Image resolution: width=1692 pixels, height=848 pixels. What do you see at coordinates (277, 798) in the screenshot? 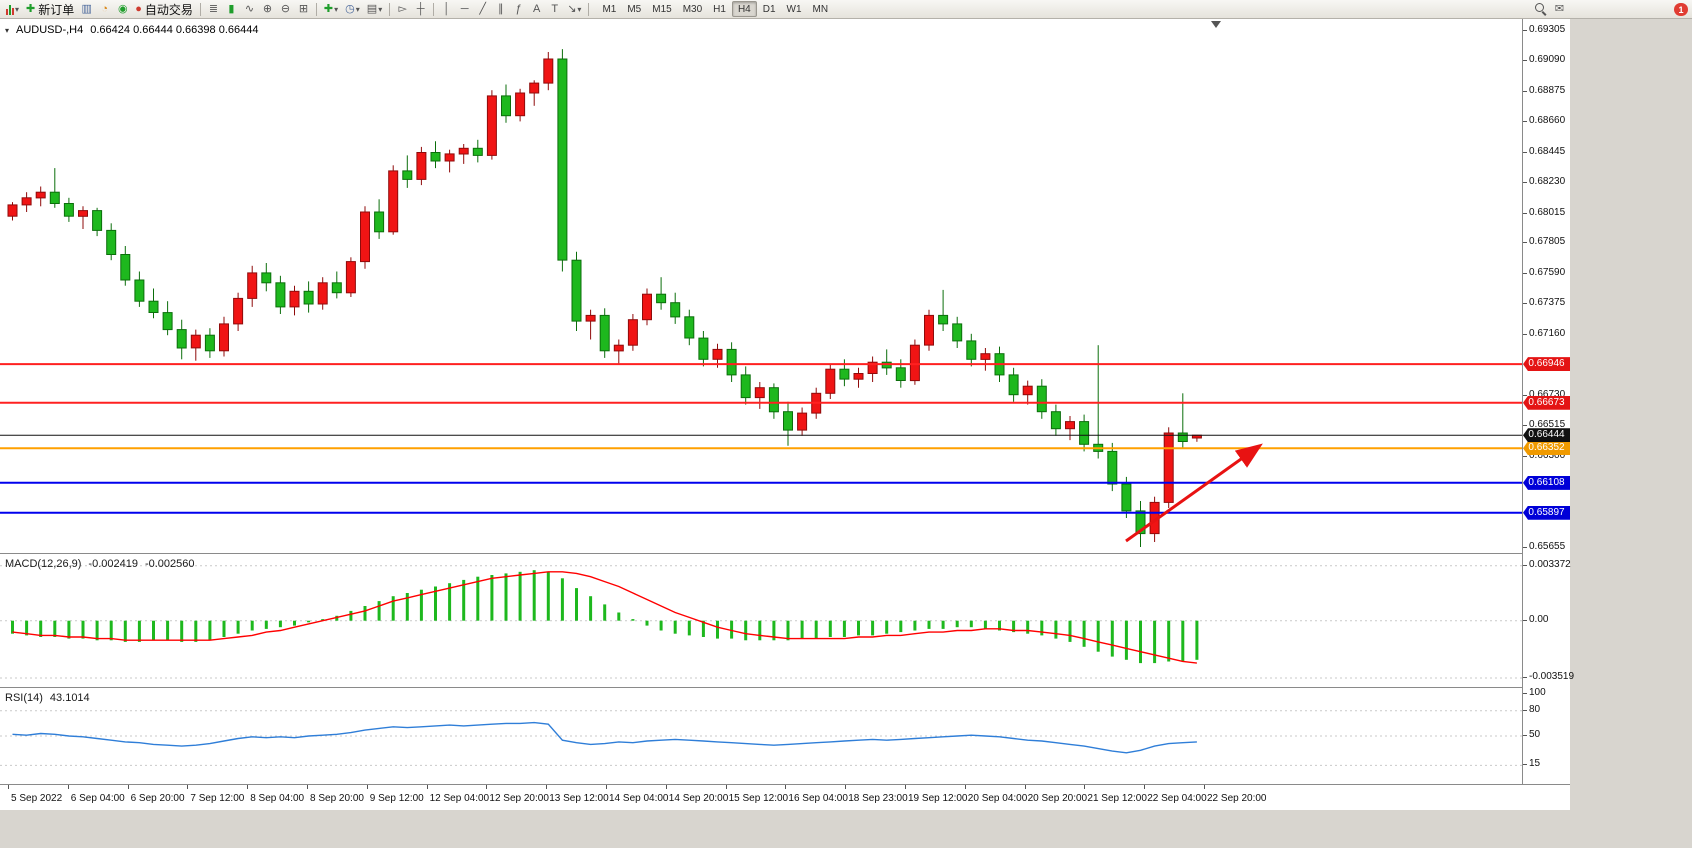
I see `time-axis-label: 8 Sep 04:00` at bounding box center [277, 798].